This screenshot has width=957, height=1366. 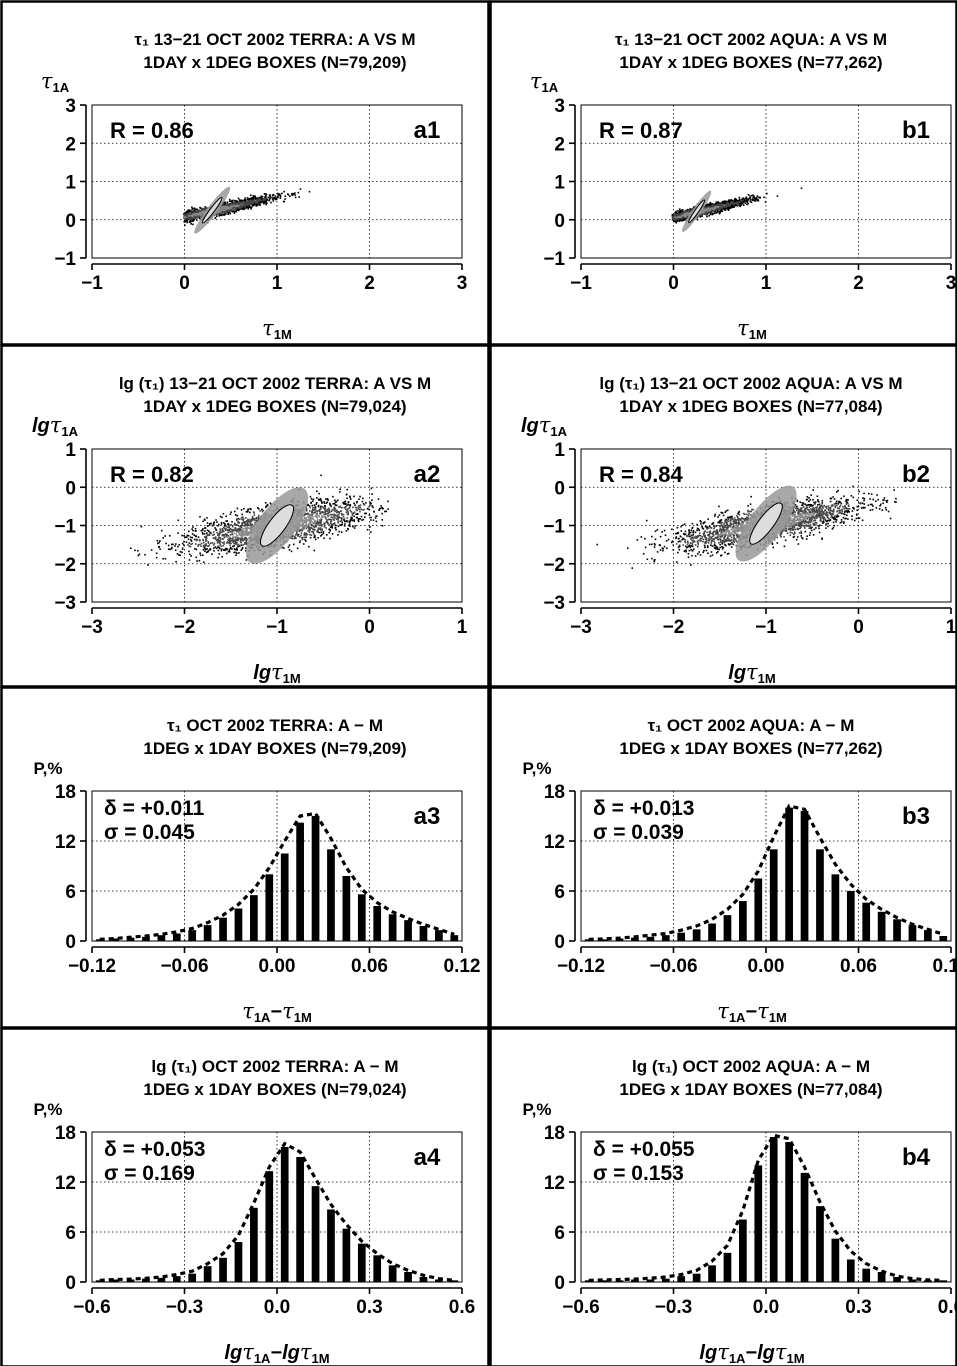 I want to click on plot-frame, so click(x=766, y=181).